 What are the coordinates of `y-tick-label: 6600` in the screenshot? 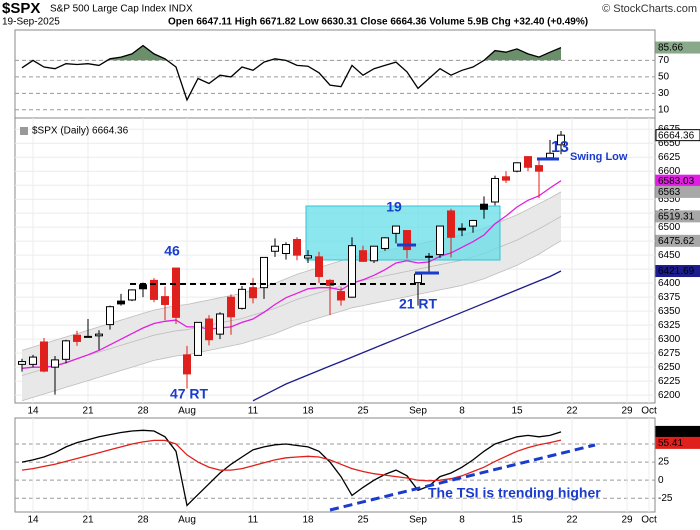 It's located at (669, 171).